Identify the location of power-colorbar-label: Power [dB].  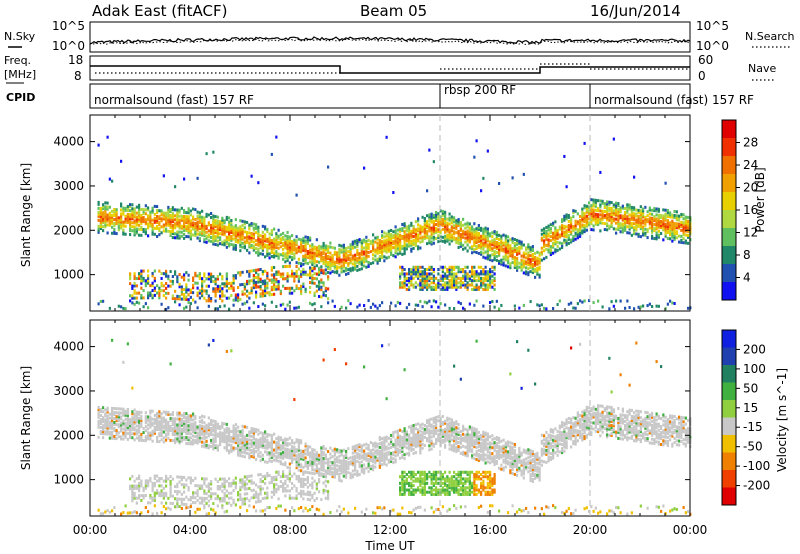
(760, 199).